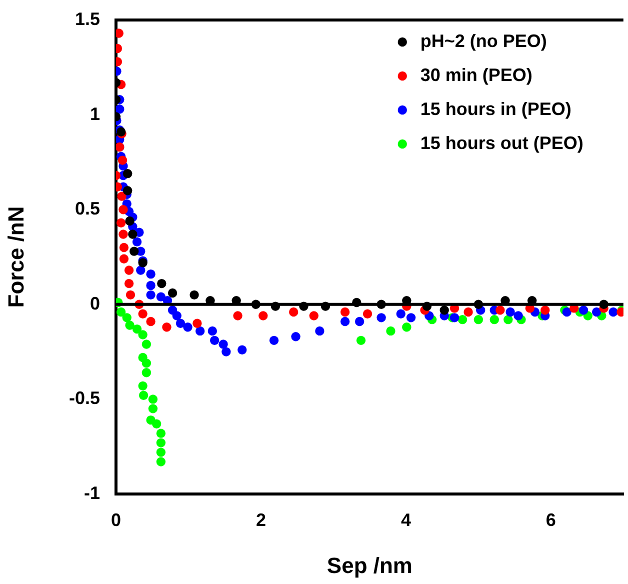 The width and height of the screenshot is (628, 584). I want to click on x-axis-title: Sep /nm, so click(369, 565).